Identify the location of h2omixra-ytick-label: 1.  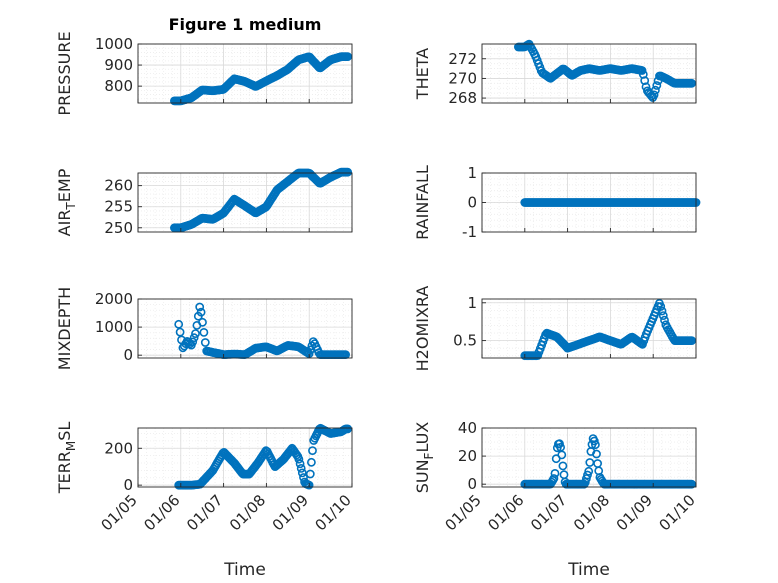
(472, 303).